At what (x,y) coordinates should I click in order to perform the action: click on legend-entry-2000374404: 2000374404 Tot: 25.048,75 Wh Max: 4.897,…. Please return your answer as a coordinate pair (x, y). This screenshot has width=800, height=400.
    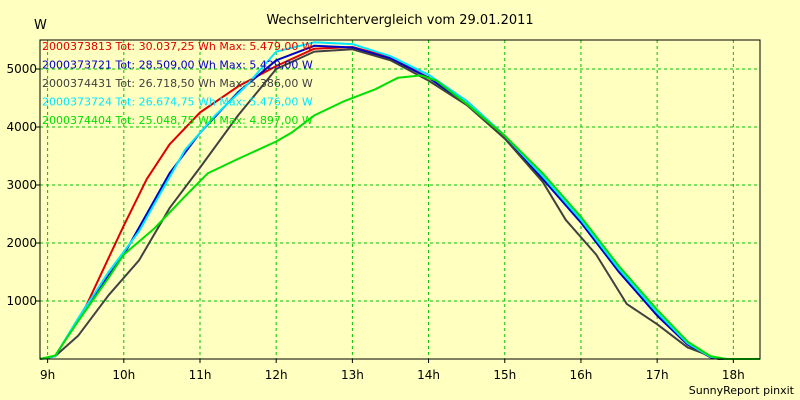
    Looking at the image, I should click on (177, 120).